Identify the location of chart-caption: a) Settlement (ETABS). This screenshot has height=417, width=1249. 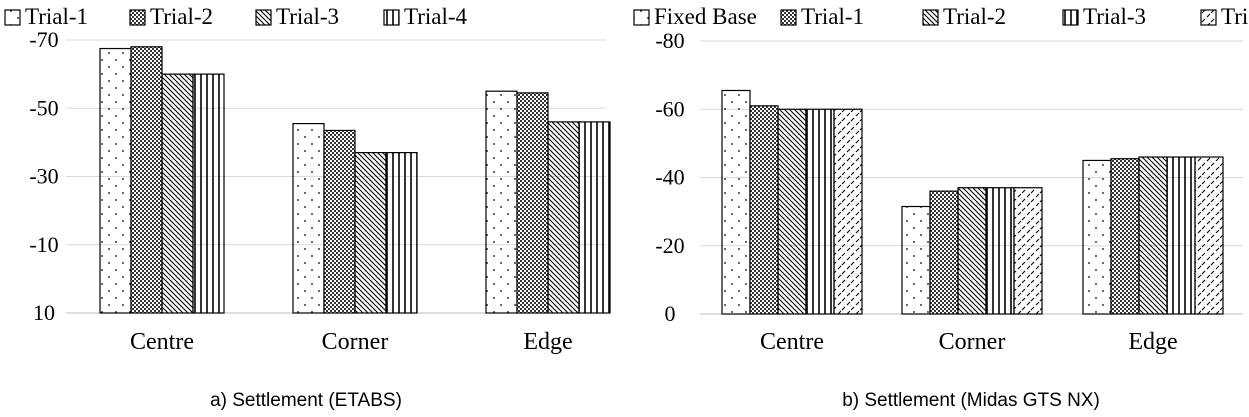
(306, 400).